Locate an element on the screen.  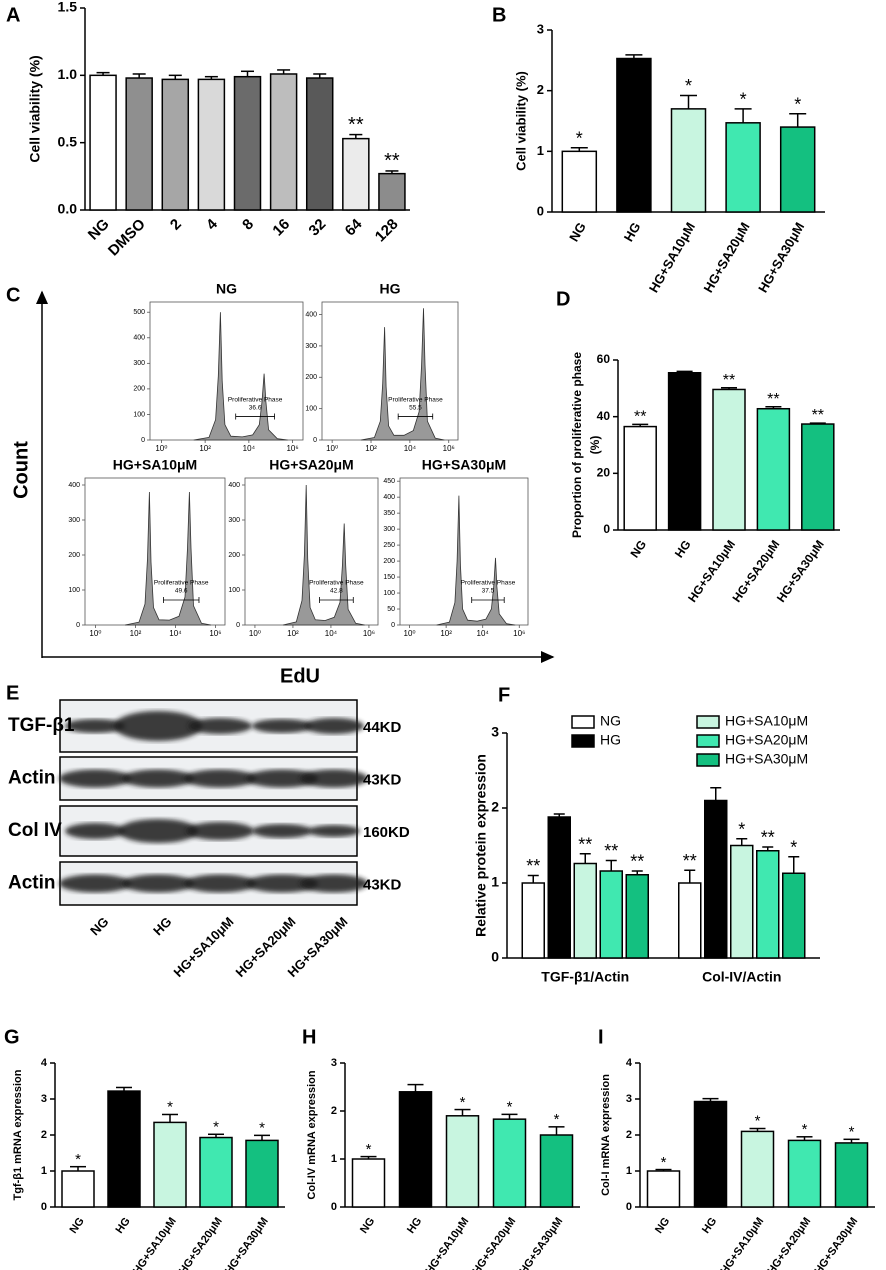
gate-value: 49.6 is located at coordinates (181, 591).